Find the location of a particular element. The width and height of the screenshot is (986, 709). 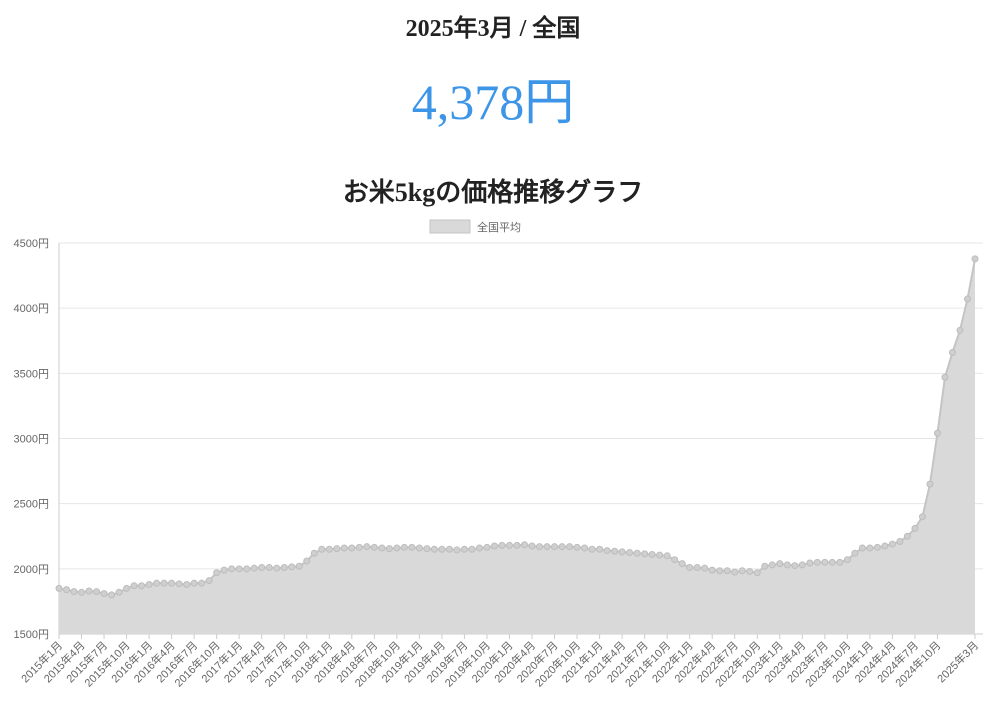

y-tick-label: 4000円 is located at coordinates (31, 309).